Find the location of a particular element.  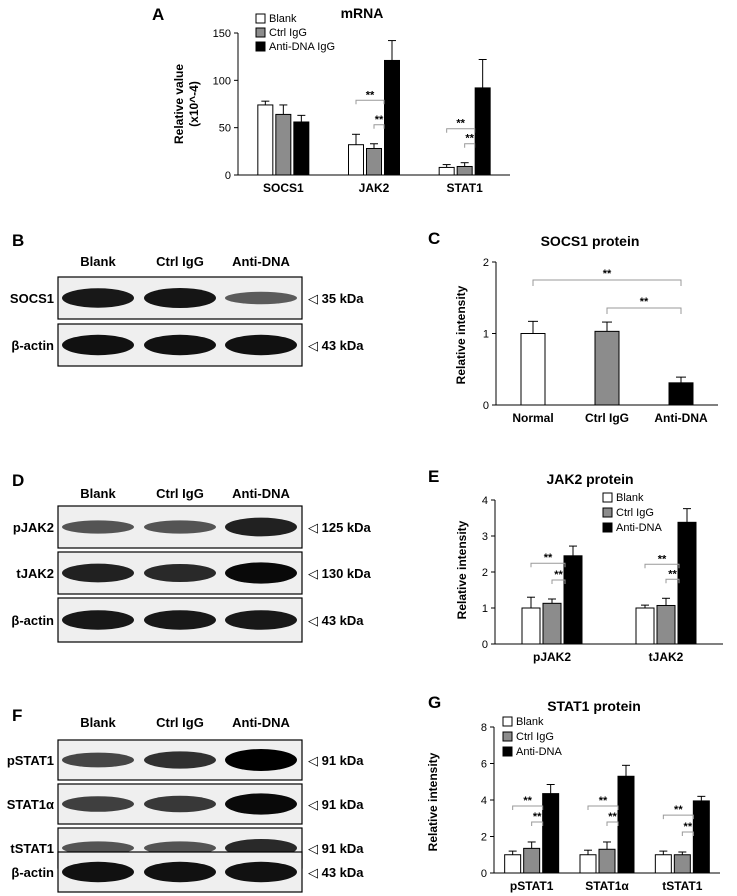

y-tick-label: 3 is located at coordinates (485, 537).